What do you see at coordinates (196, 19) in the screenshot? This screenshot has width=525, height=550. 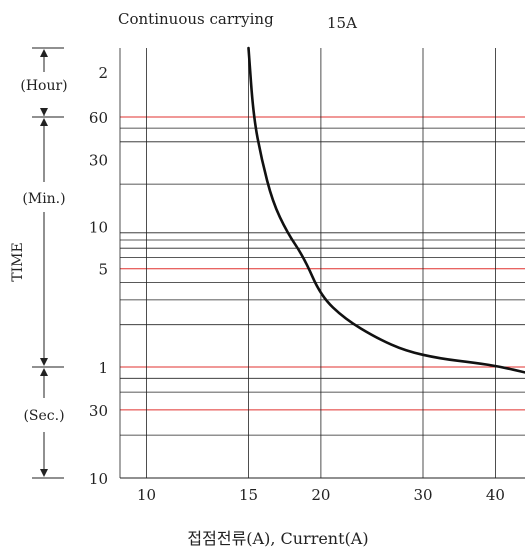 I see `chart-title: Continuous carrying` at bounding box center [196, 19].